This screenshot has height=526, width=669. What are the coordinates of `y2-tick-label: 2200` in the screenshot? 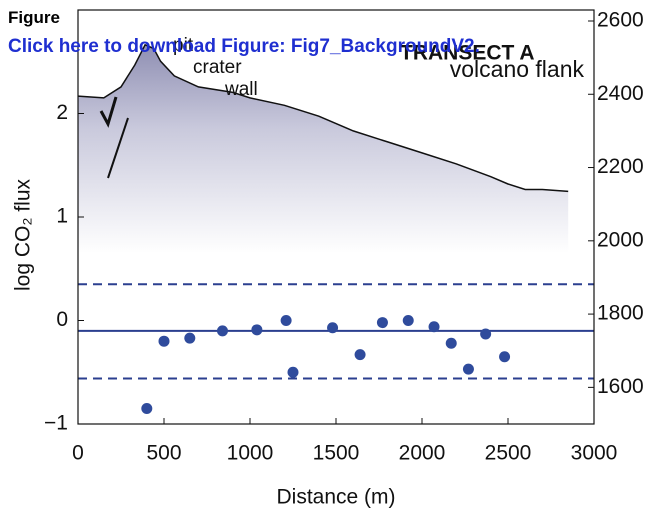 It's located at (620, 166).